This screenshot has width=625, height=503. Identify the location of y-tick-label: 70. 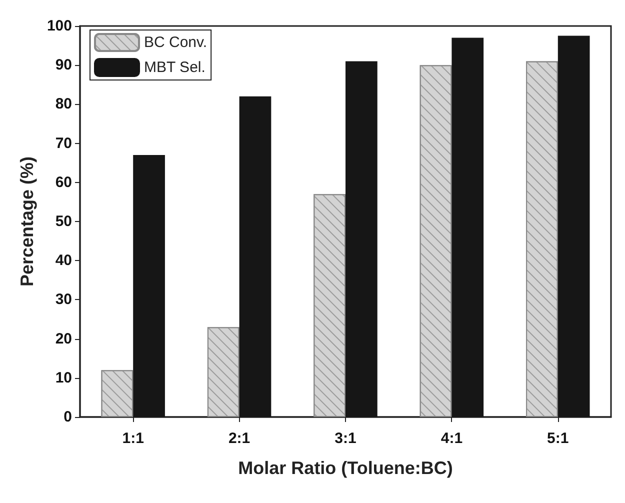
(63, 143).